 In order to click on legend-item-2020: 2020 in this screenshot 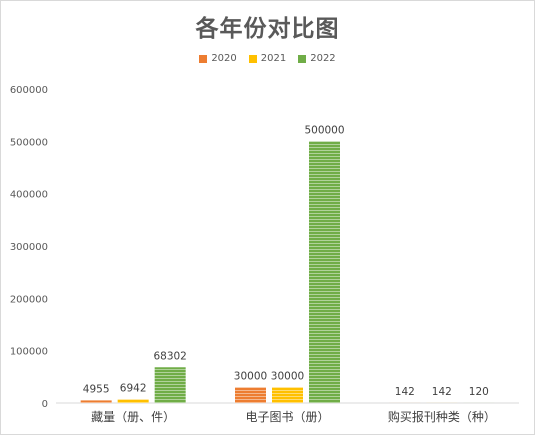, I will do `click(218, 58)`.